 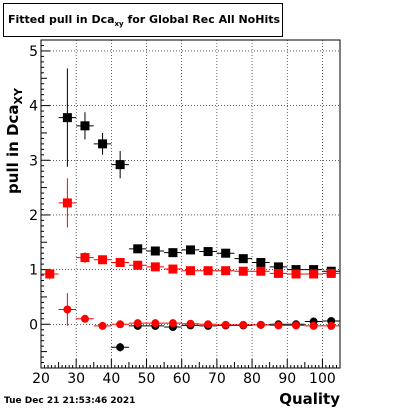 I want to click on y-tick-label: 0, so click(x=33, y=325).